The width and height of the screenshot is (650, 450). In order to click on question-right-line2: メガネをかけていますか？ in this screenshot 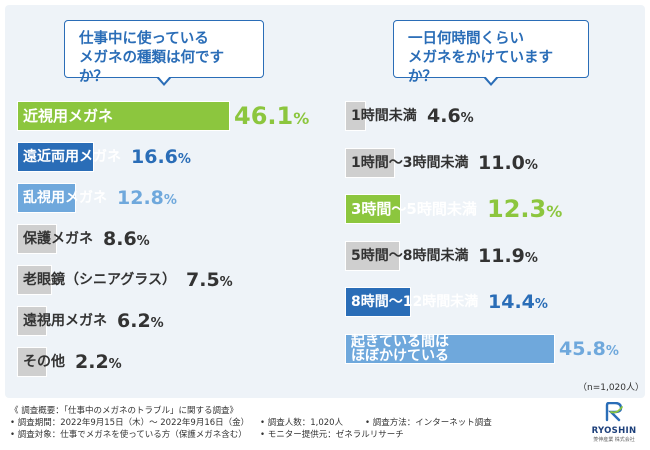, I will do `click(480, 67)`.